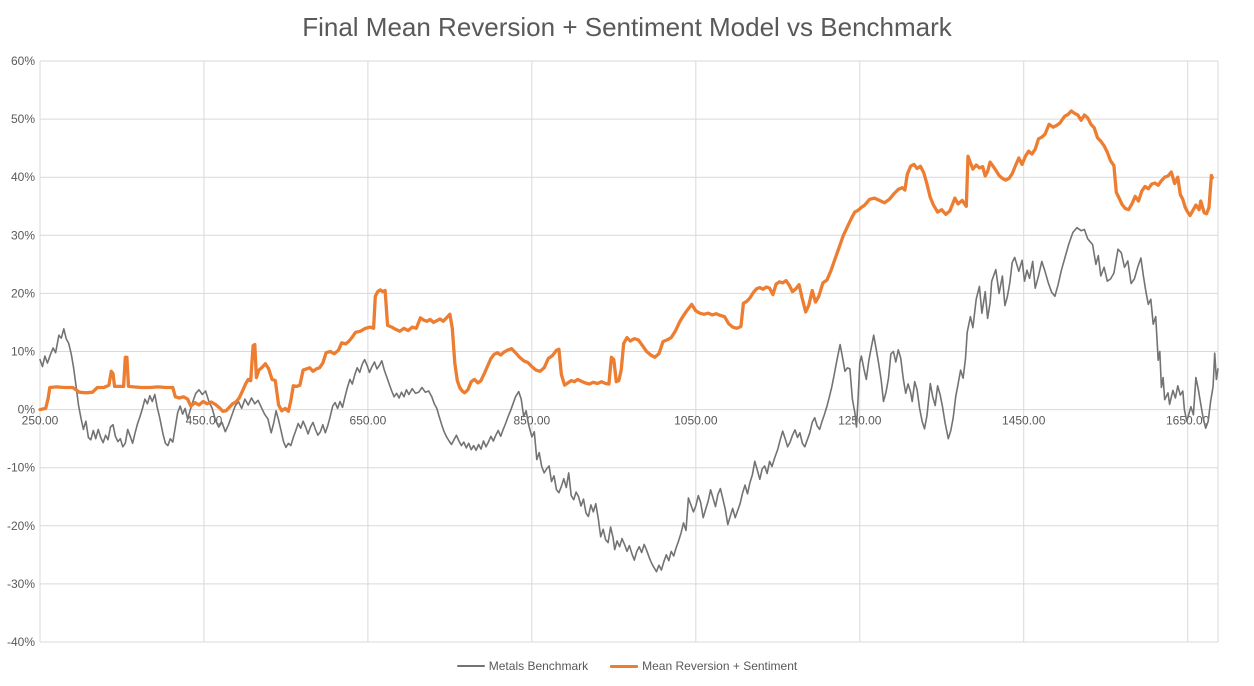 The height and width of the screenshot is (686, 1254). Describe the element at coordinates (23, 61) in the screenshot. I see `y-axis-tick-label: 60%` at that location.